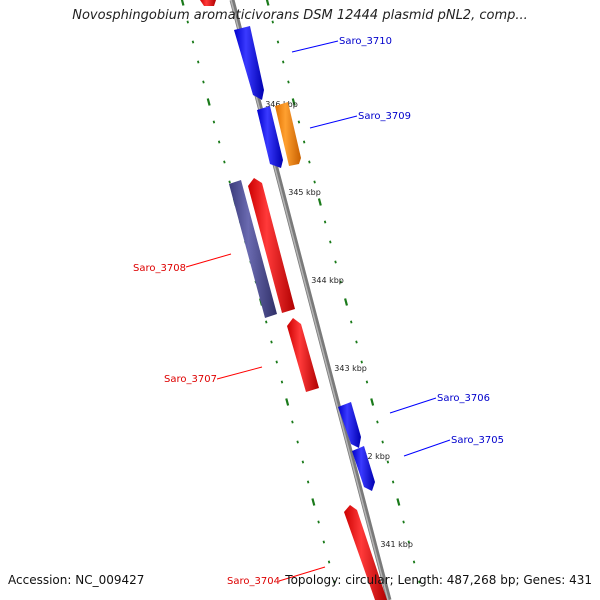  I want to click on scale-label: 341 kbp, so click(396, 544).